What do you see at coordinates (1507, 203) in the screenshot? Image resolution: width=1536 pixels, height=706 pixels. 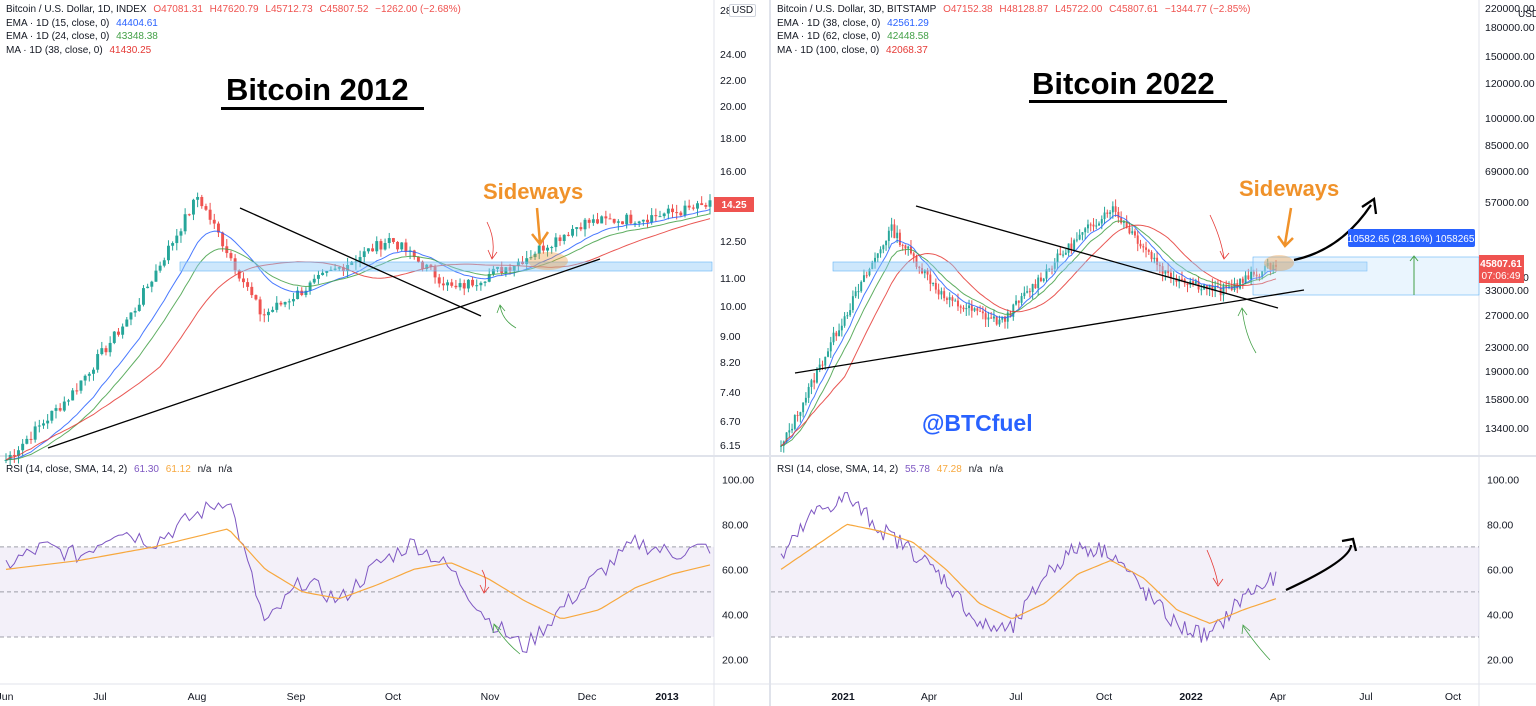 I see `price-tick-label: 57000.00` at bounding box center [1507, 203].